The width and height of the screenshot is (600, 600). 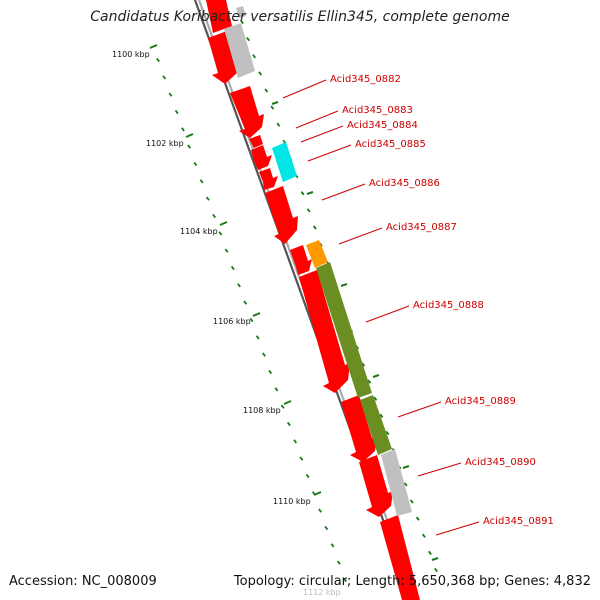 I want to click on major-tick-1102: 1102 kbp, so click(x=170, y=140).